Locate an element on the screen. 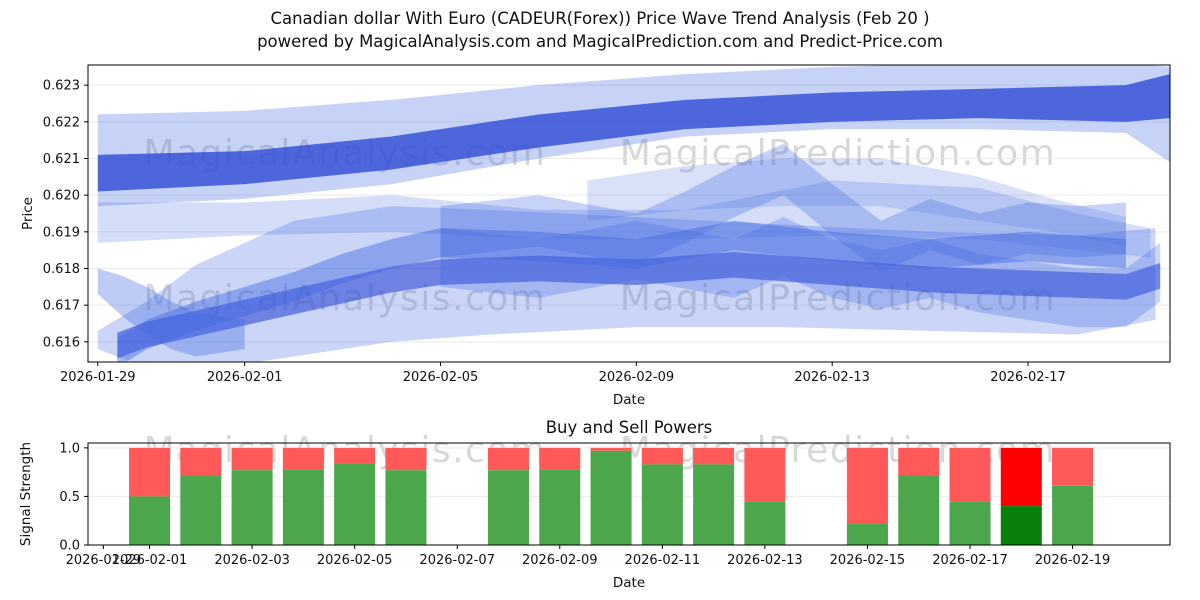 This screenshot has height=600, width=1200. x-tick-label: 2026-02-19 is located at coordinates (1073, 560).